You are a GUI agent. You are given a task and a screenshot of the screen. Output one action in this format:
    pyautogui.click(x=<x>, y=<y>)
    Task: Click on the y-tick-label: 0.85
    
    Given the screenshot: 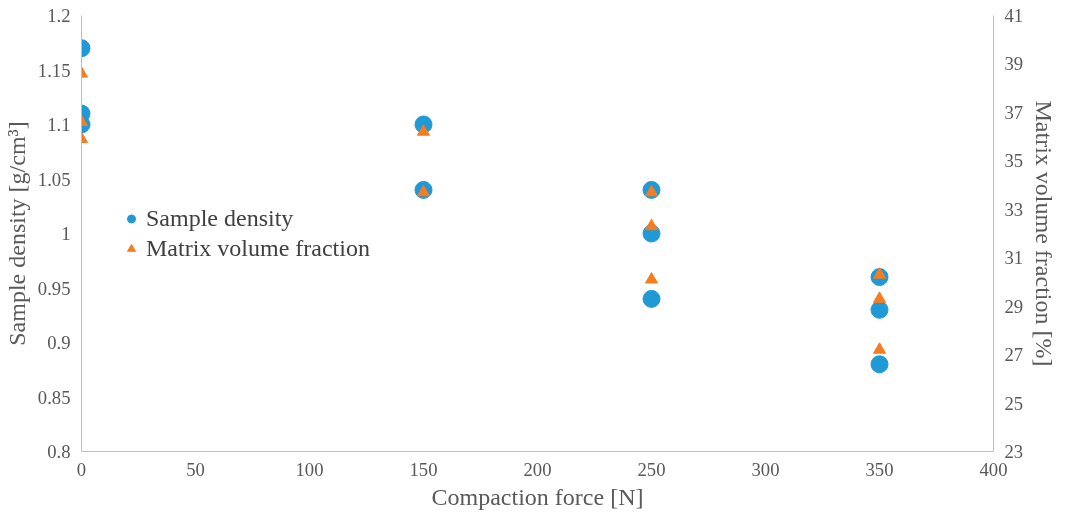 What is the action you would take?
    pyautogui.click(x=54, y=397)
    